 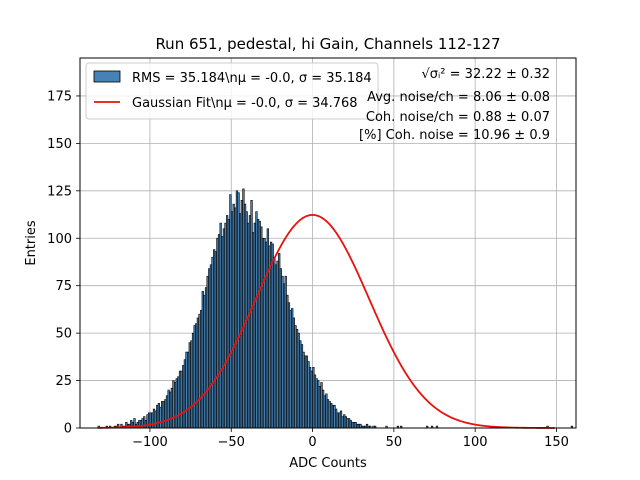 What do you see at coordinates (458, 117) in the screenshot?
I see `annotation-coh-noise: Coh. noise/ch = 0.88 ± 0.07` at bounding box center [458, 117].